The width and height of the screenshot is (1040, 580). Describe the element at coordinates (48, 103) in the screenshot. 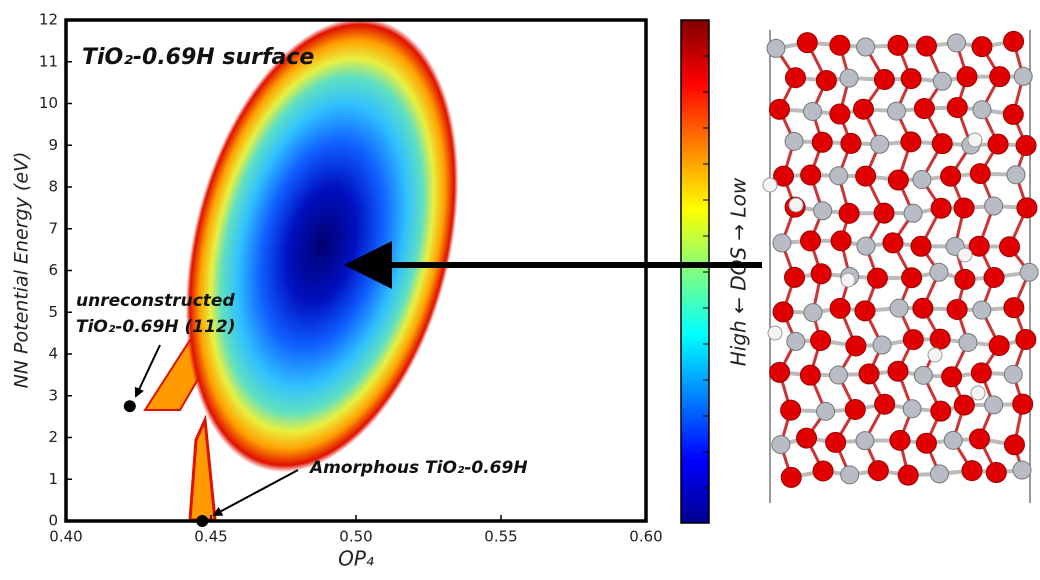

I see `y-tick-label: 10` at that location.